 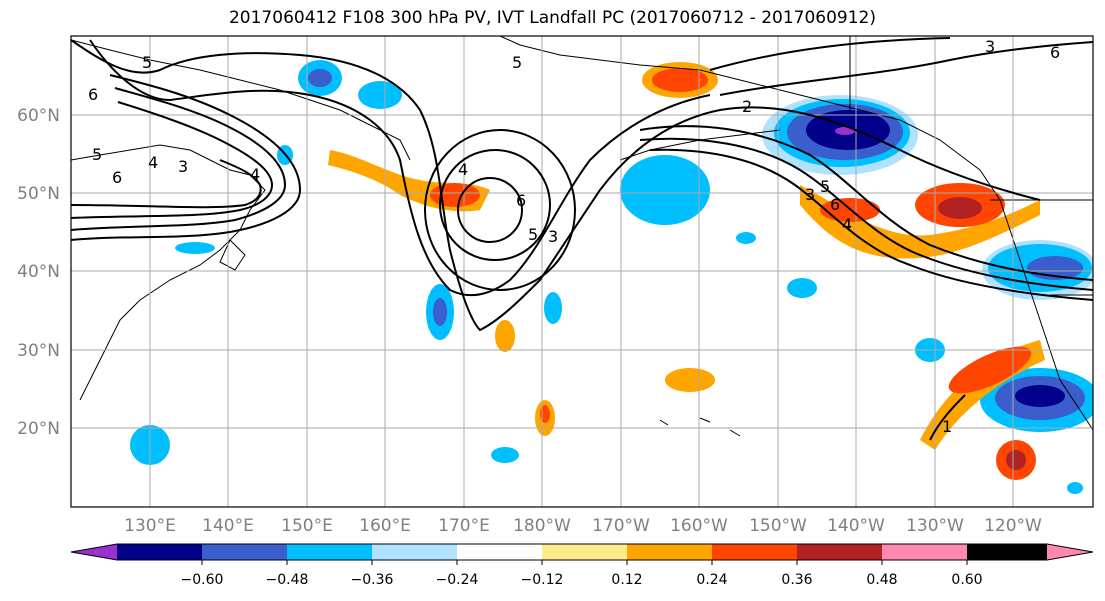 I want to click on lon-label: 160°E, so click(x=385, y=526).